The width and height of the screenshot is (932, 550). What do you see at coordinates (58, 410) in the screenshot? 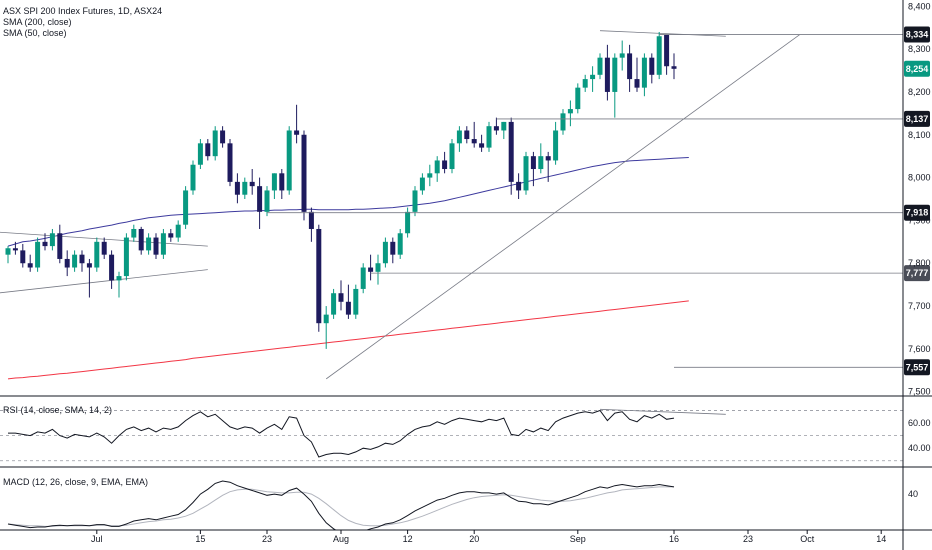
I see `rsi-legend: RSI (14, close, SMA, 14, 2)` at bounding box center [58, 410].